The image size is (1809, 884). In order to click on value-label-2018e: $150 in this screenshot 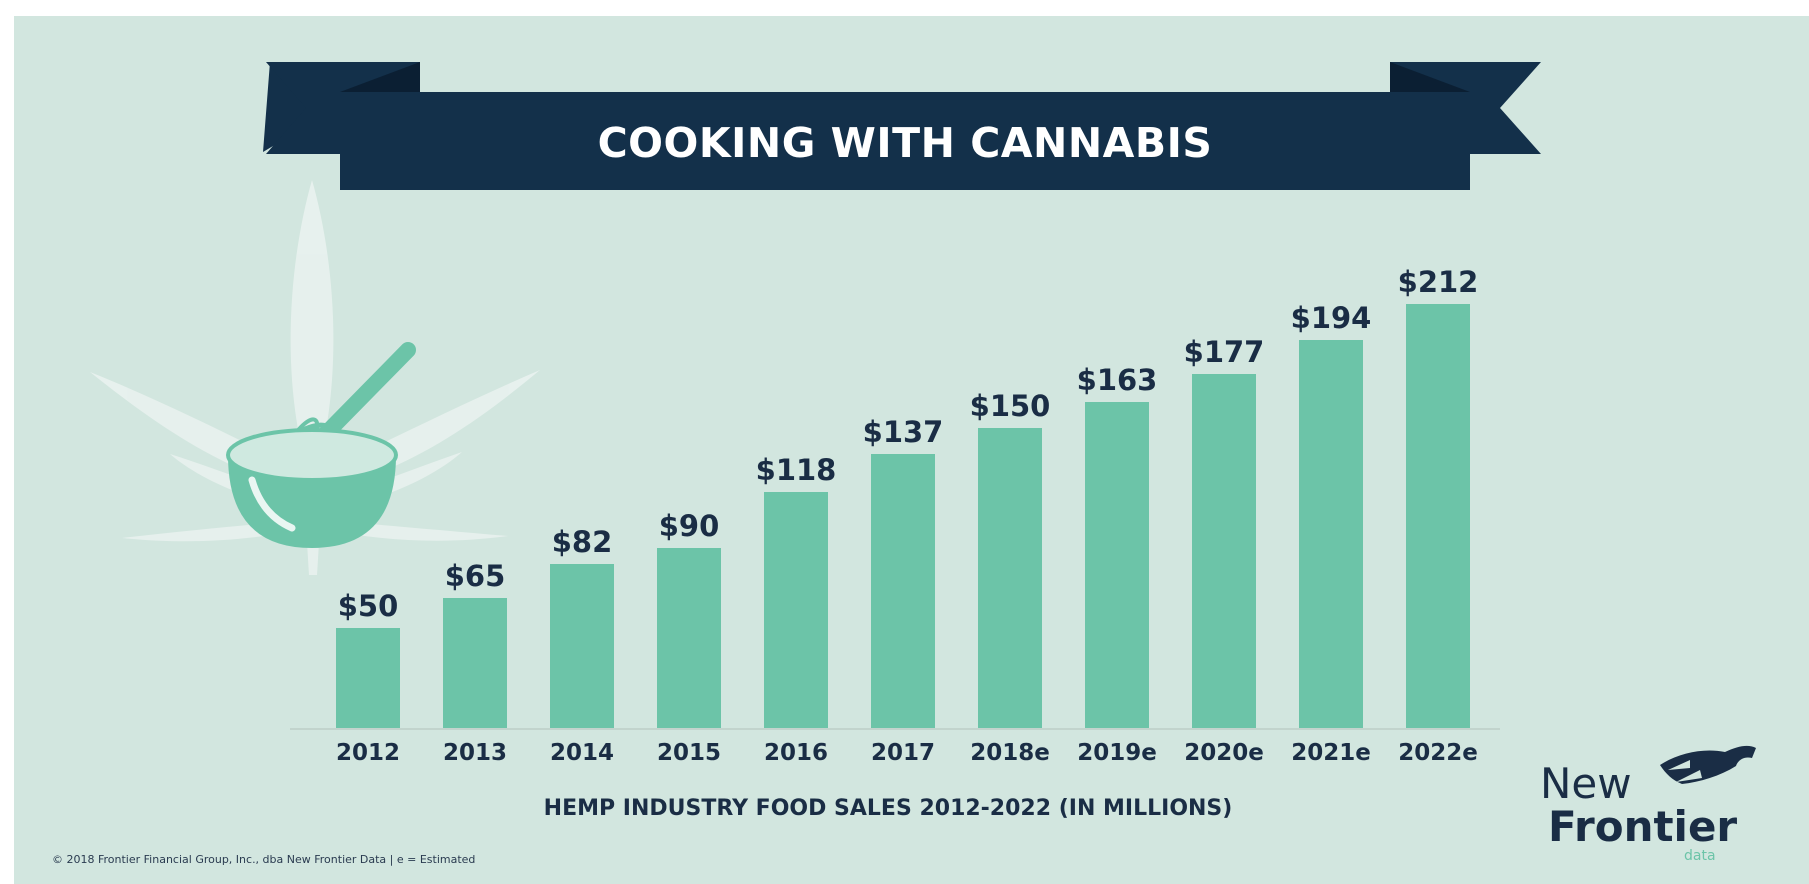, I will do `click(1010, 406)`.